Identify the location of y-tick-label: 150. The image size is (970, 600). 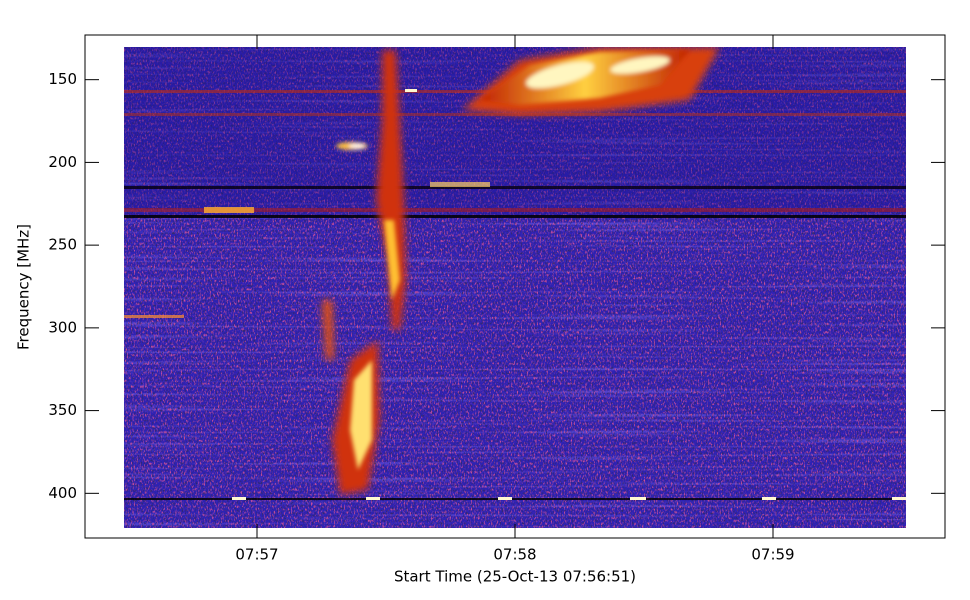
(62, 79).